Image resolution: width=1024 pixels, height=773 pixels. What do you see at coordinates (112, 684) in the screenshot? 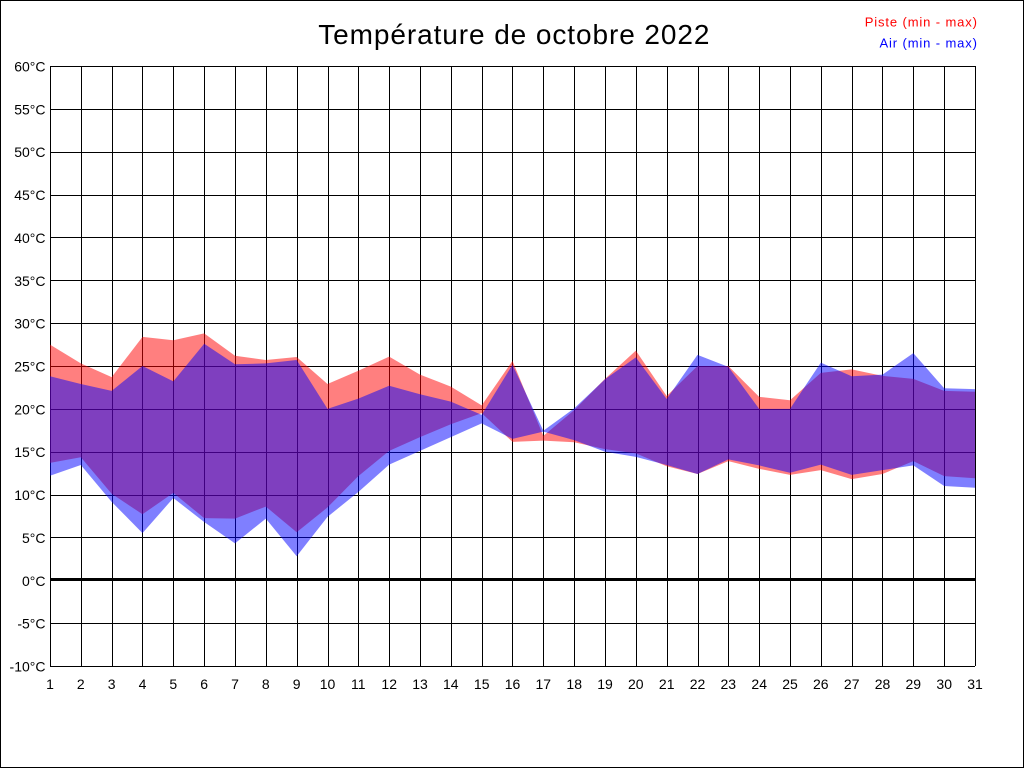
I see `svg-text: 3` at bounding box center [112, 684].